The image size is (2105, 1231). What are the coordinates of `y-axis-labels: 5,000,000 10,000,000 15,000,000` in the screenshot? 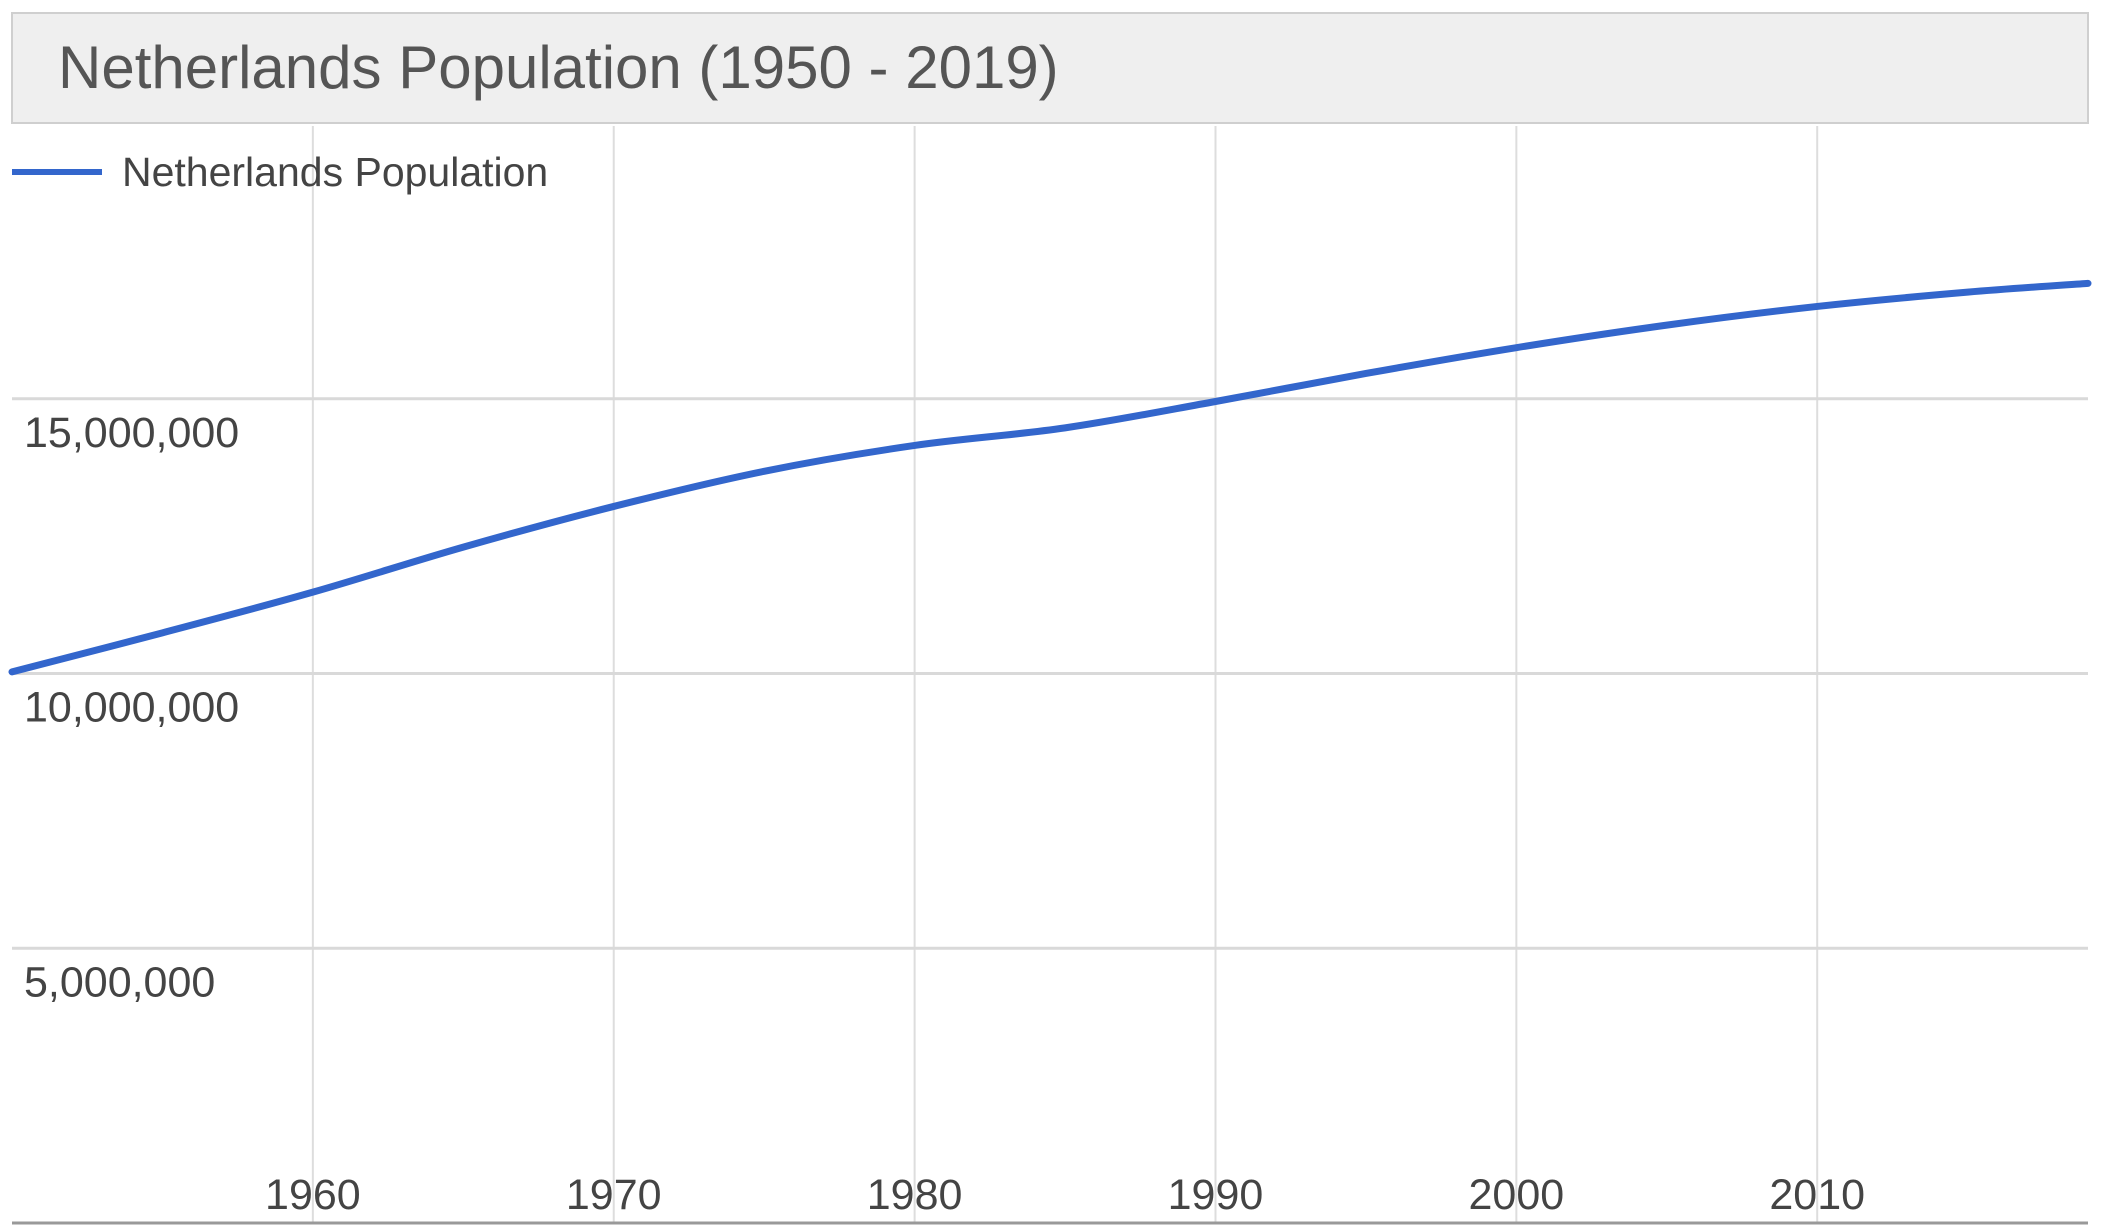 It's located at (131, 708).